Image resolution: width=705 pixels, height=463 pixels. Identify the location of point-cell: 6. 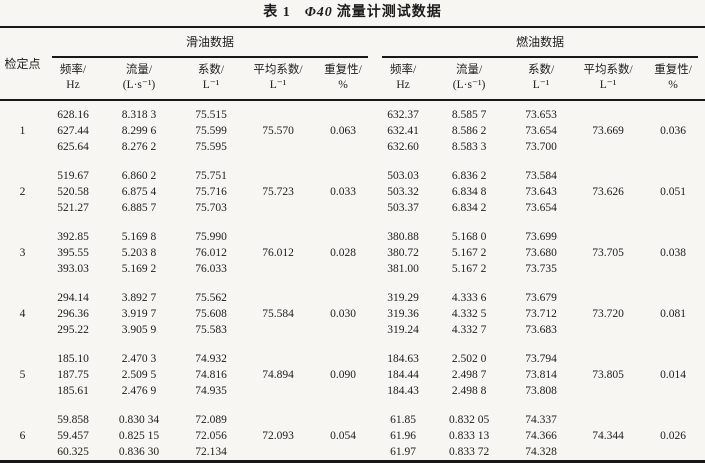
(22, 436).